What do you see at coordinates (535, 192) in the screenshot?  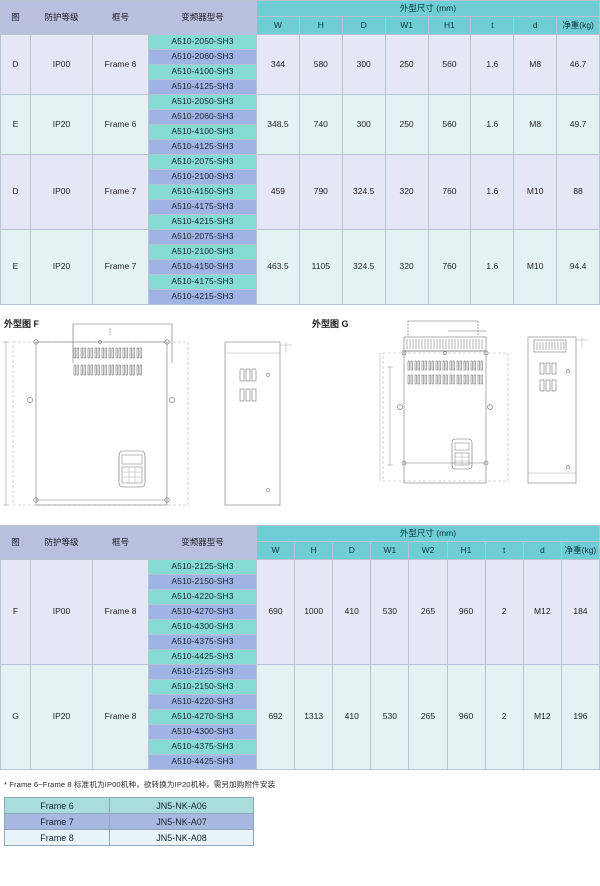 I see `t1-r2-d2: M10` at bounding box center [535, 192].